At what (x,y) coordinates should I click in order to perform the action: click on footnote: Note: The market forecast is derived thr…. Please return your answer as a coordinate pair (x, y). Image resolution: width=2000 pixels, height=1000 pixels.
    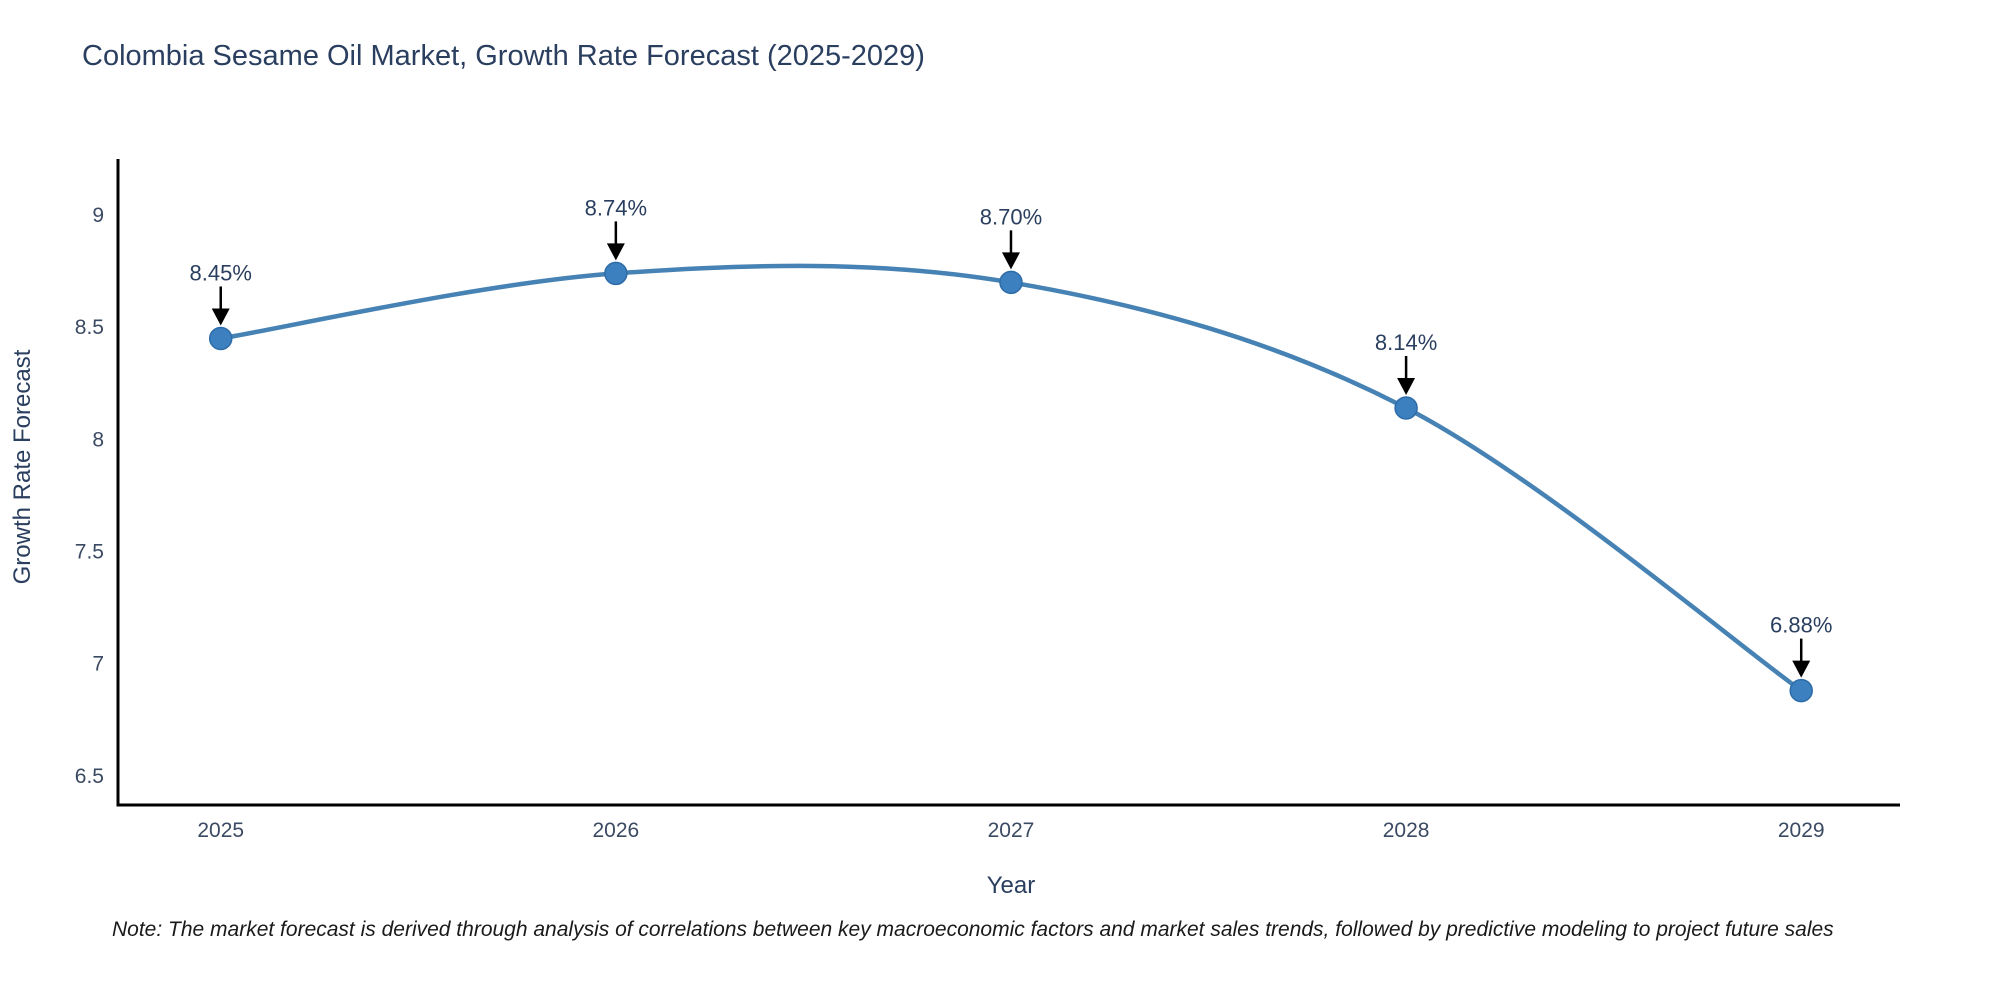
    Looking at the image, I should click on (973, 929).